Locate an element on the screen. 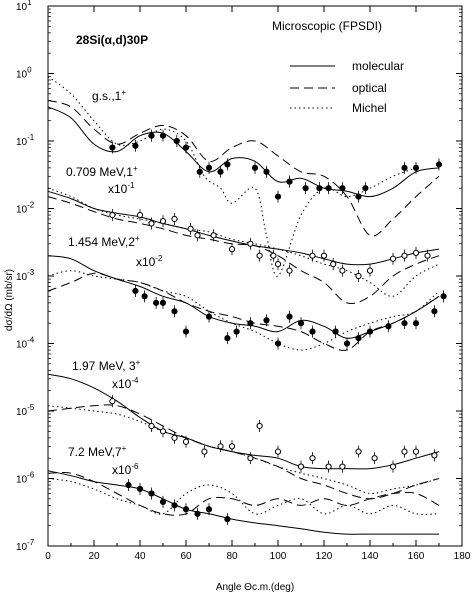 This screenshot has width=472, height=602. state-scale: x10-6 is located at coordinates (125, 469).